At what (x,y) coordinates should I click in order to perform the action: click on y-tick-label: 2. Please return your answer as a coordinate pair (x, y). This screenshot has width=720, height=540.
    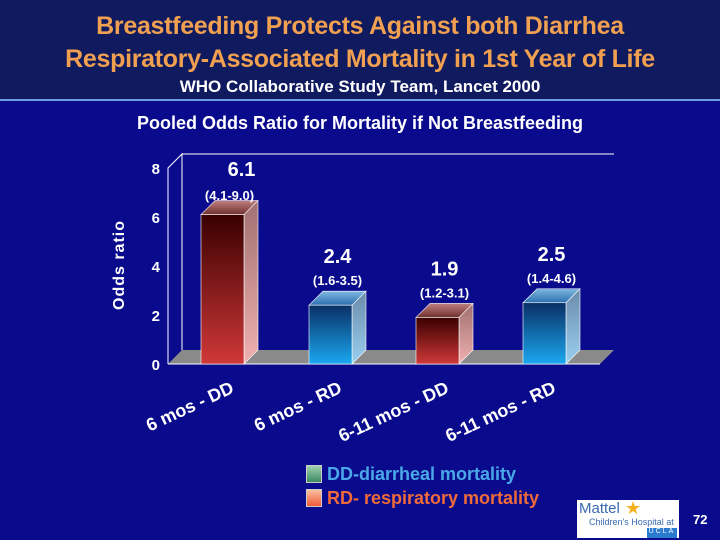
    Looking at the image, I should click on (156, 316).